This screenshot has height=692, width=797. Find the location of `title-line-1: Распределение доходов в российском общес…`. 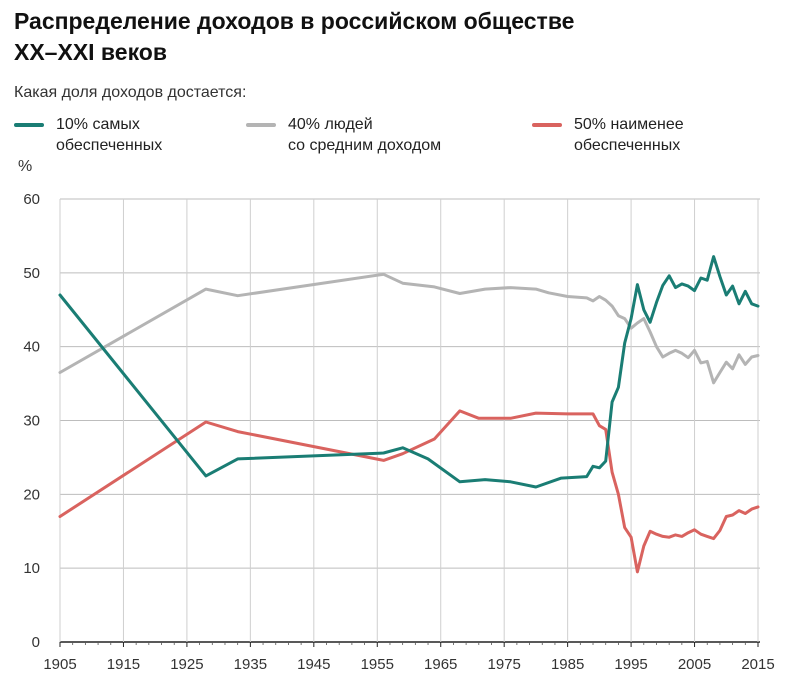

title-line-1: Распределение доходов в российском общес… is located at coordinates (294, 21).